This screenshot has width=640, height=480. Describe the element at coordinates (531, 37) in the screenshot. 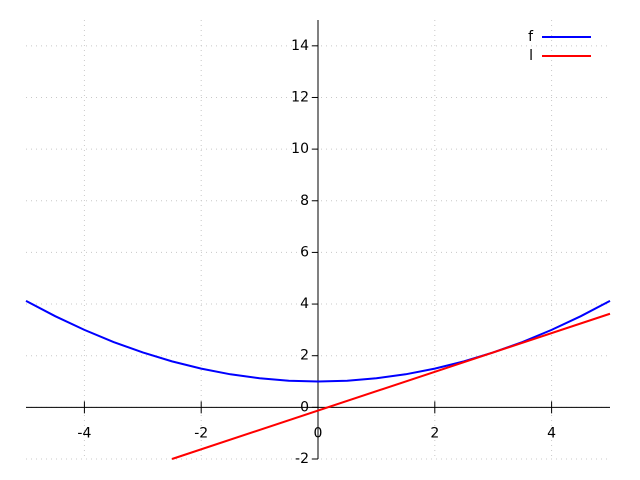

I see `legend-label: f` at that location.